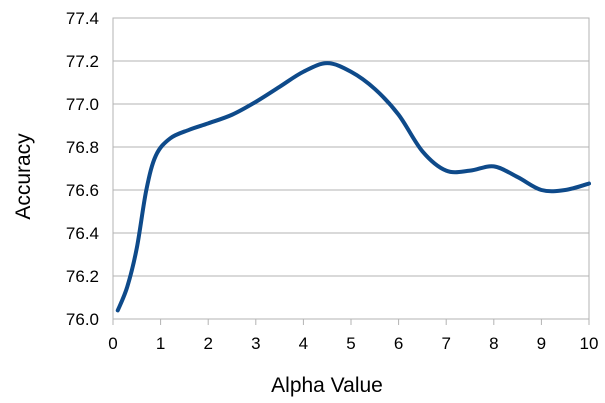 The image size is (605, 403). I want to click on y-tick-label: 77.4, so click(82, 18).